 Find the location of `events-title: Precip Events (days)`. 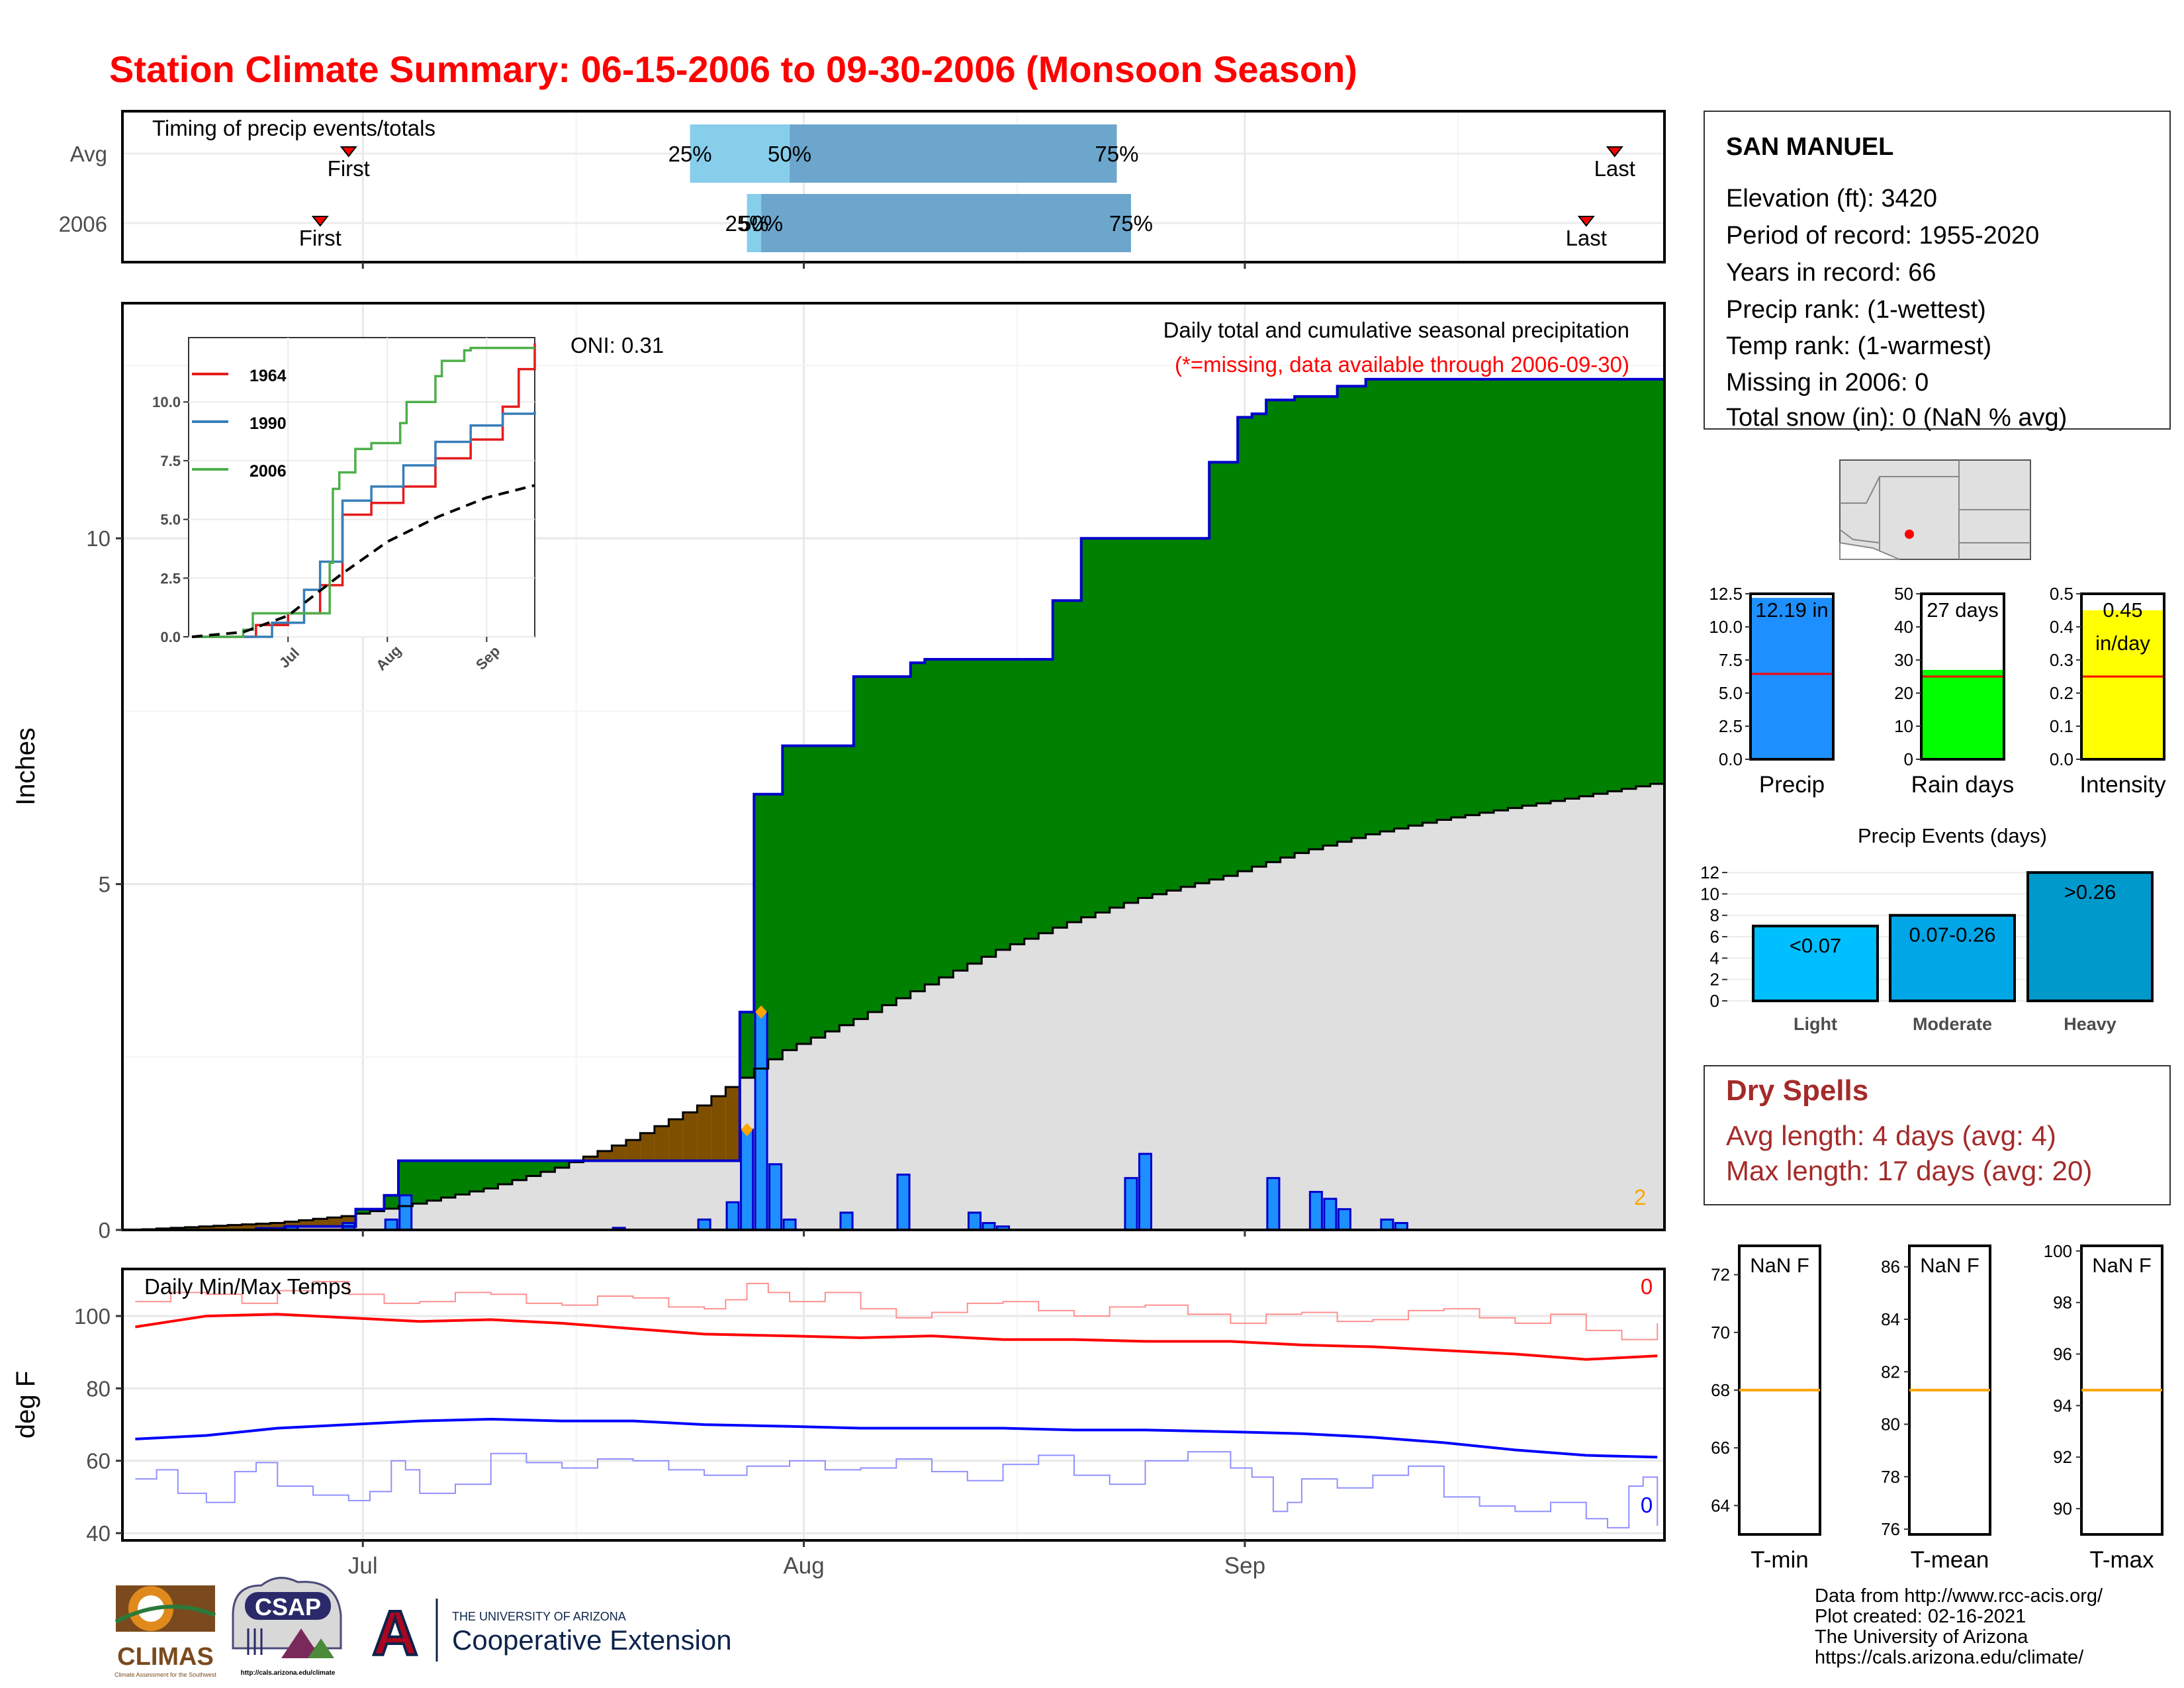

events-title: Precip Events (days) is located at coordinates (1952, 835).